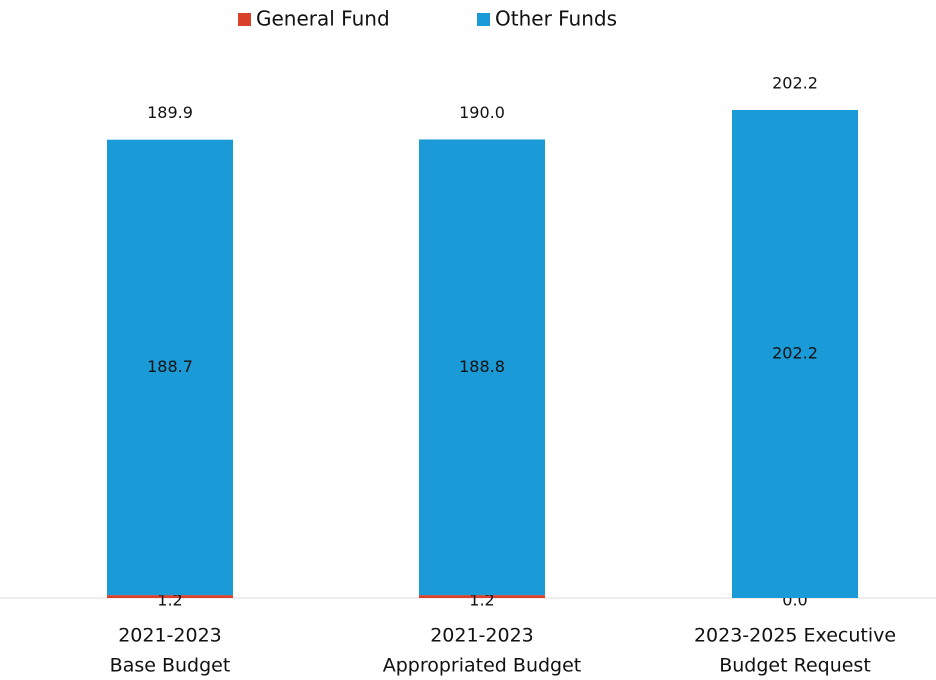  What do you see at coordinates (323, 19) in the screenshot?
I see `legend-label: General Fund` at bounding box center [323, 19].